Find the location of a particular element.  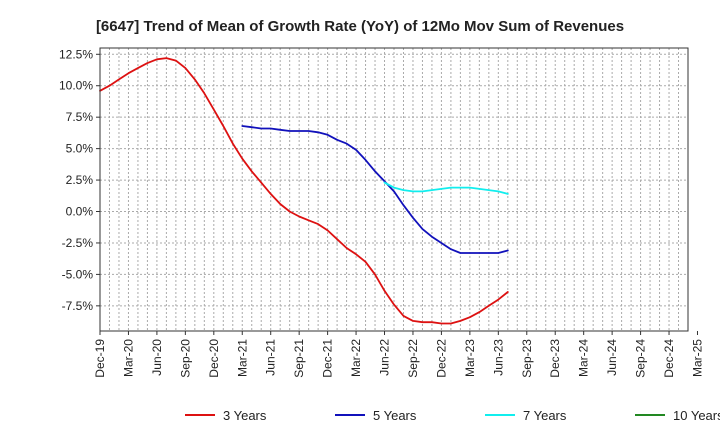

x-tick-label: Mar-20 is located at coordinates (128, 358).